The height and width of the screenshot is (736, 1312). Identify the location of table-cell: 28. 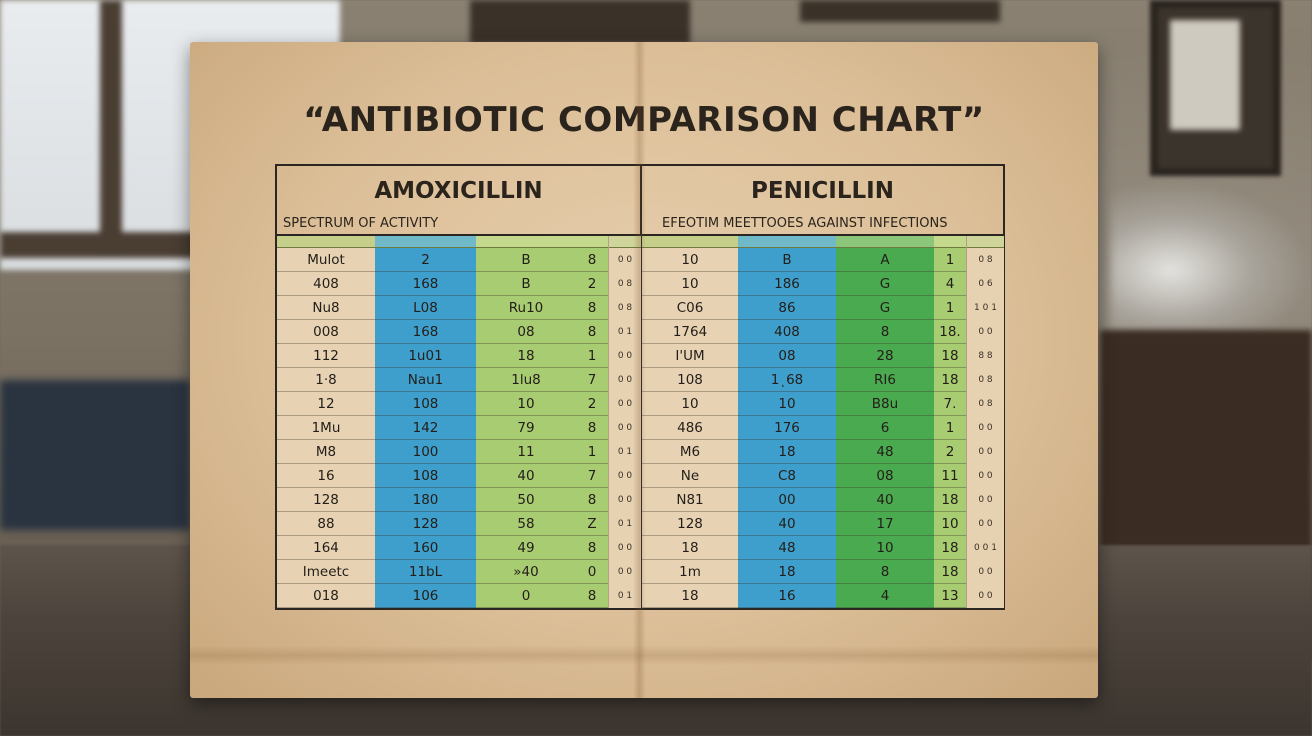
(885, 356).